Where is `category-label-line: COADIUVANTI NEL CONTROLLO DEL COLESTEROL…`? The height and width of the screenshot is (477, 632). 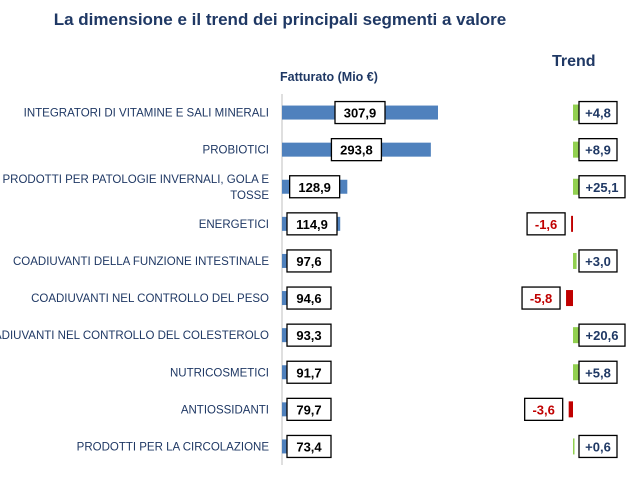 category-label-line: COADIUVANTI NEL CONTROLLO DEL COLESTEROL… is located at coordinates (134, 336).